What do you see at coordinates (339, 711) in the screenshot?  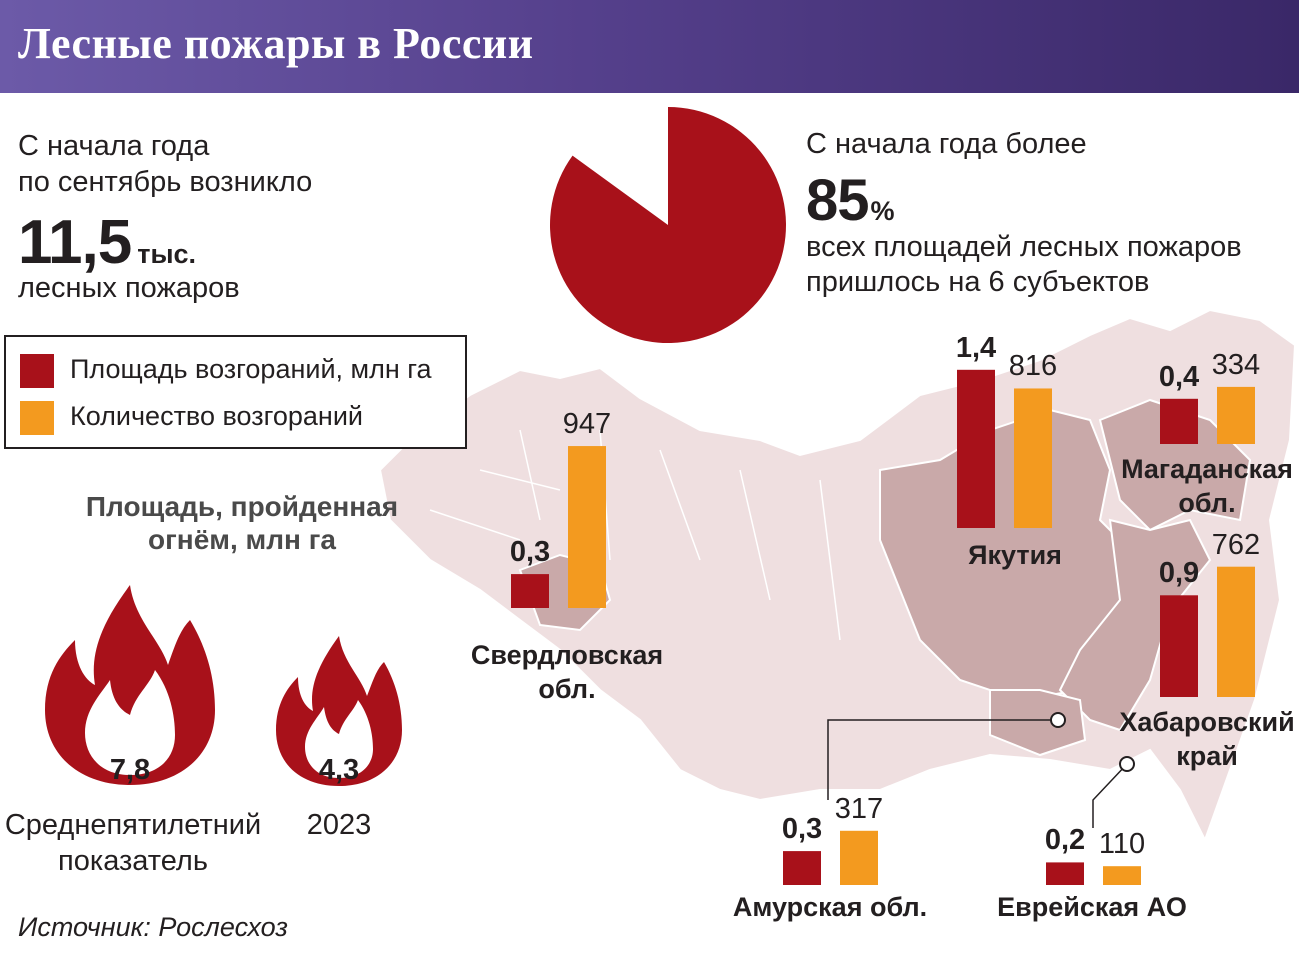 I see `flame-icon-2023` at bounding box center [339, 711].